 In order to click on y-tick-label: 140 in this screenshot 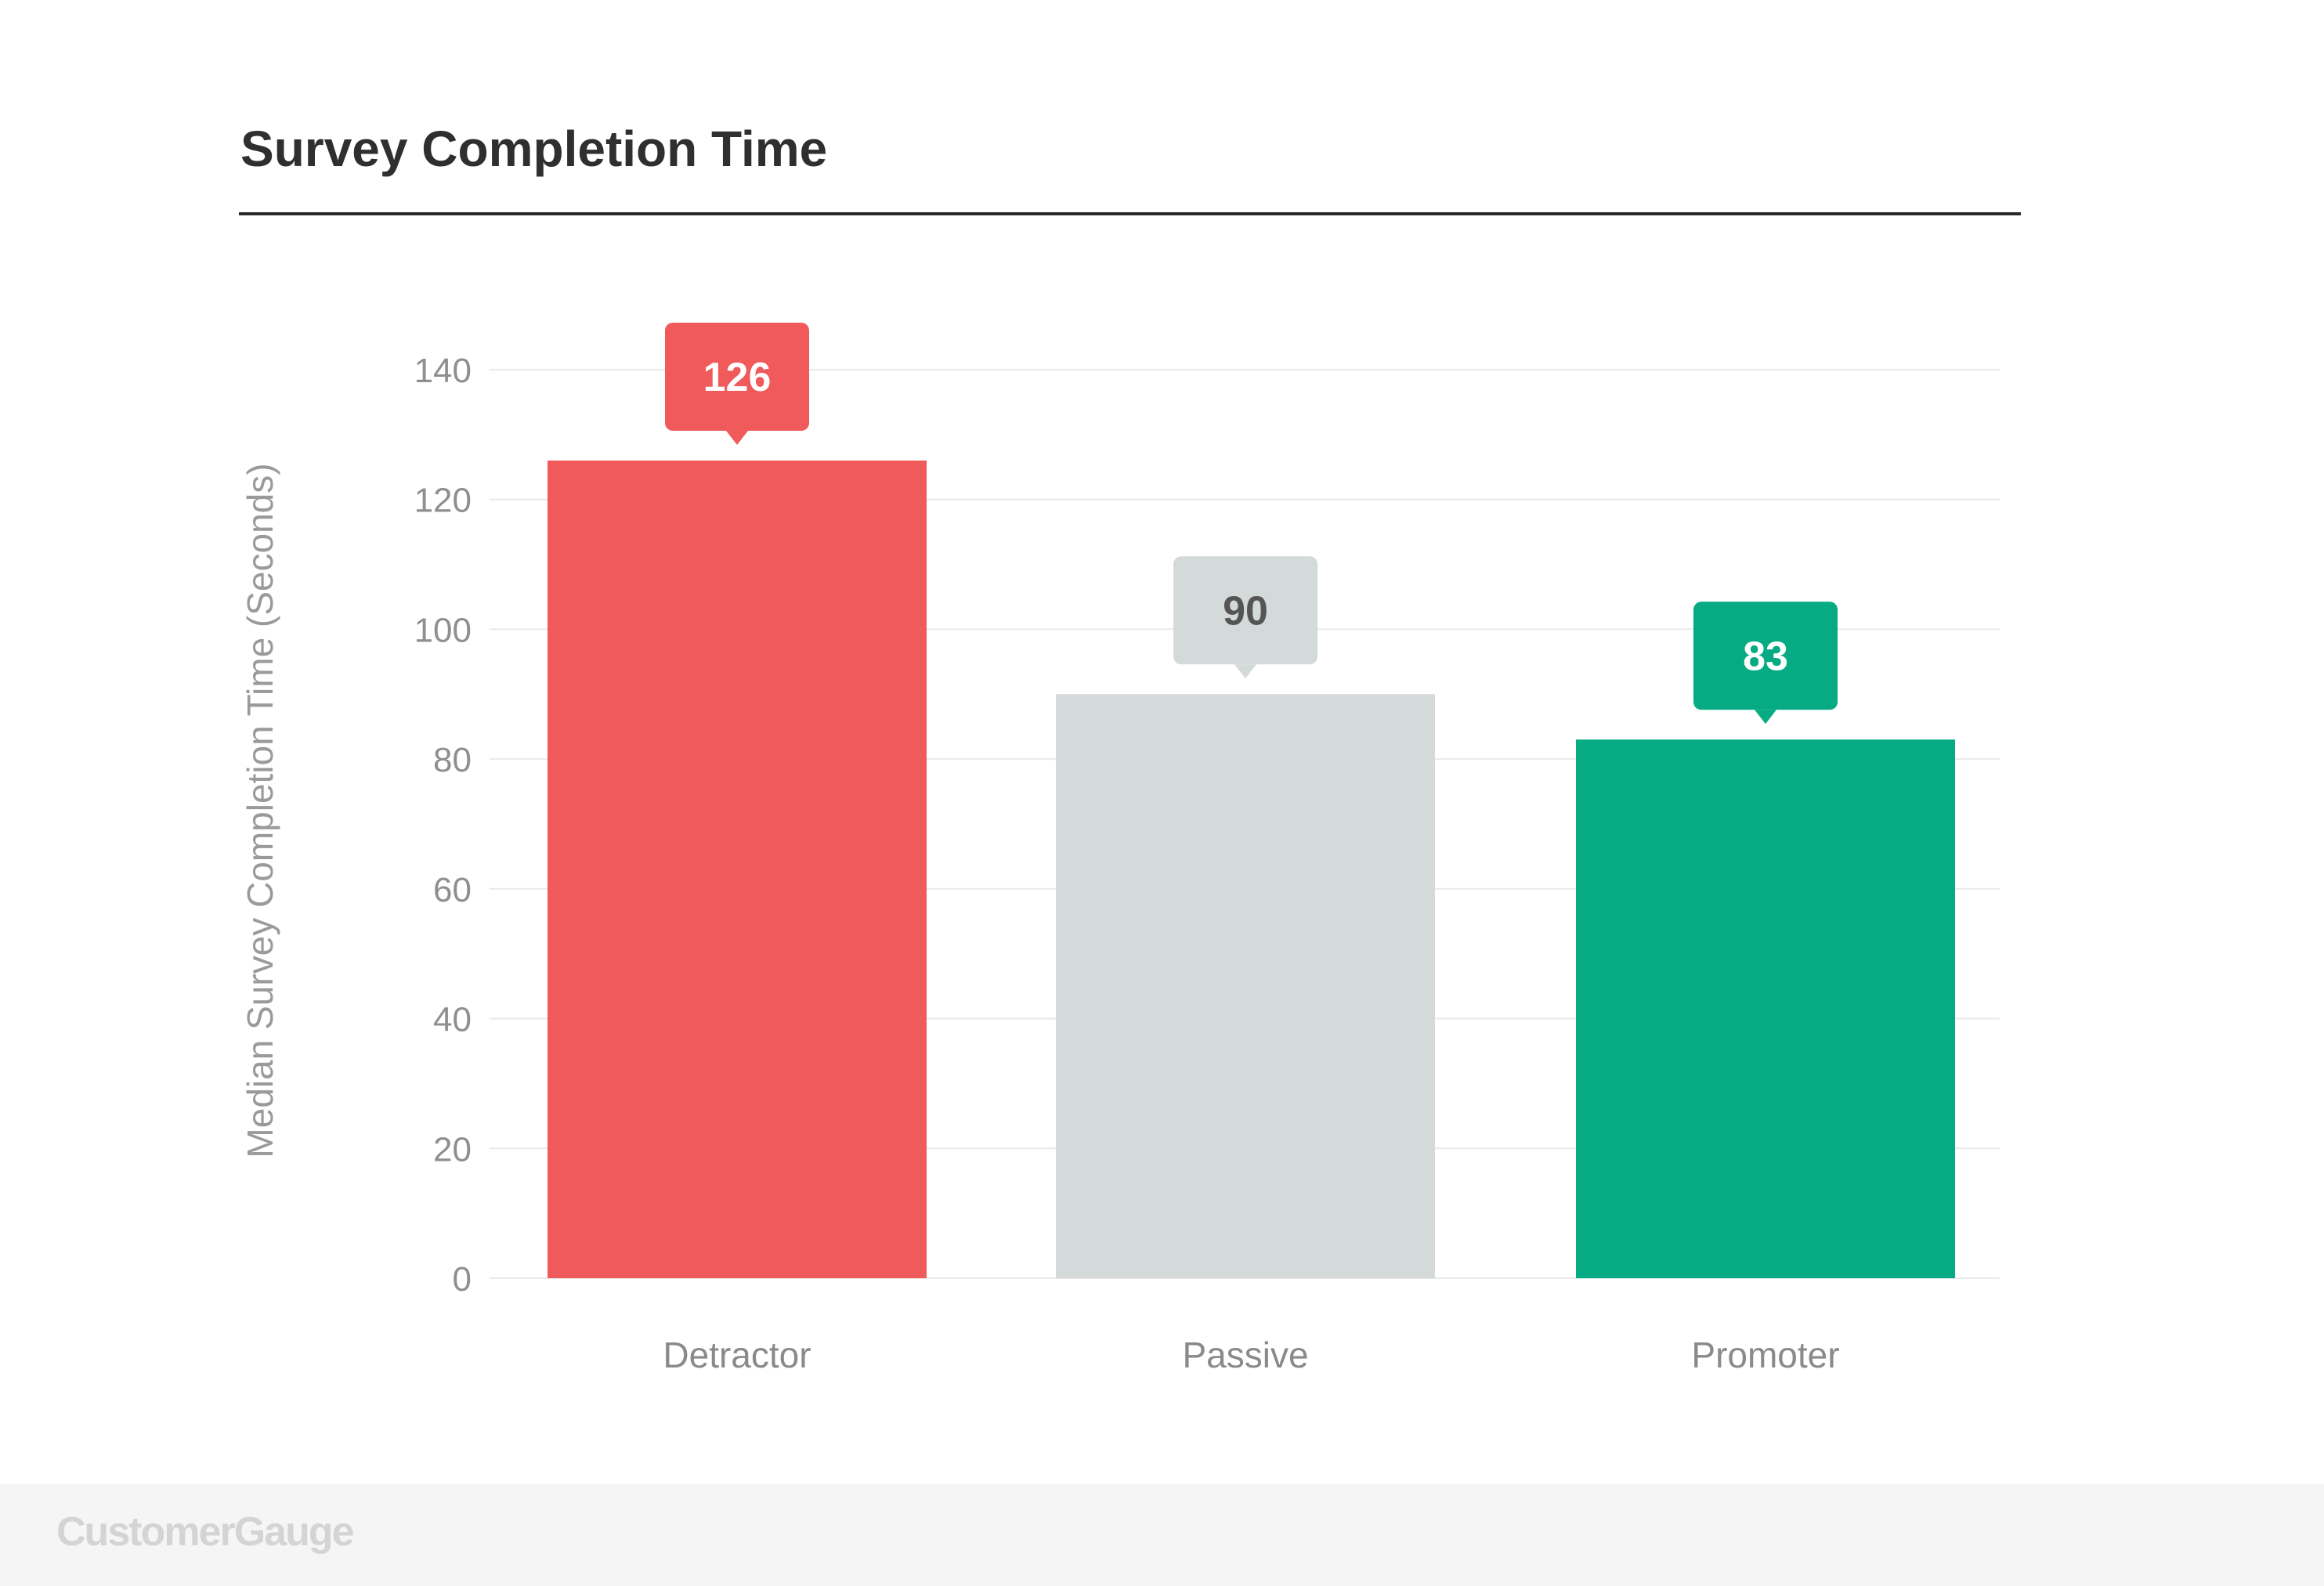, I will do `click(443, 371)`.